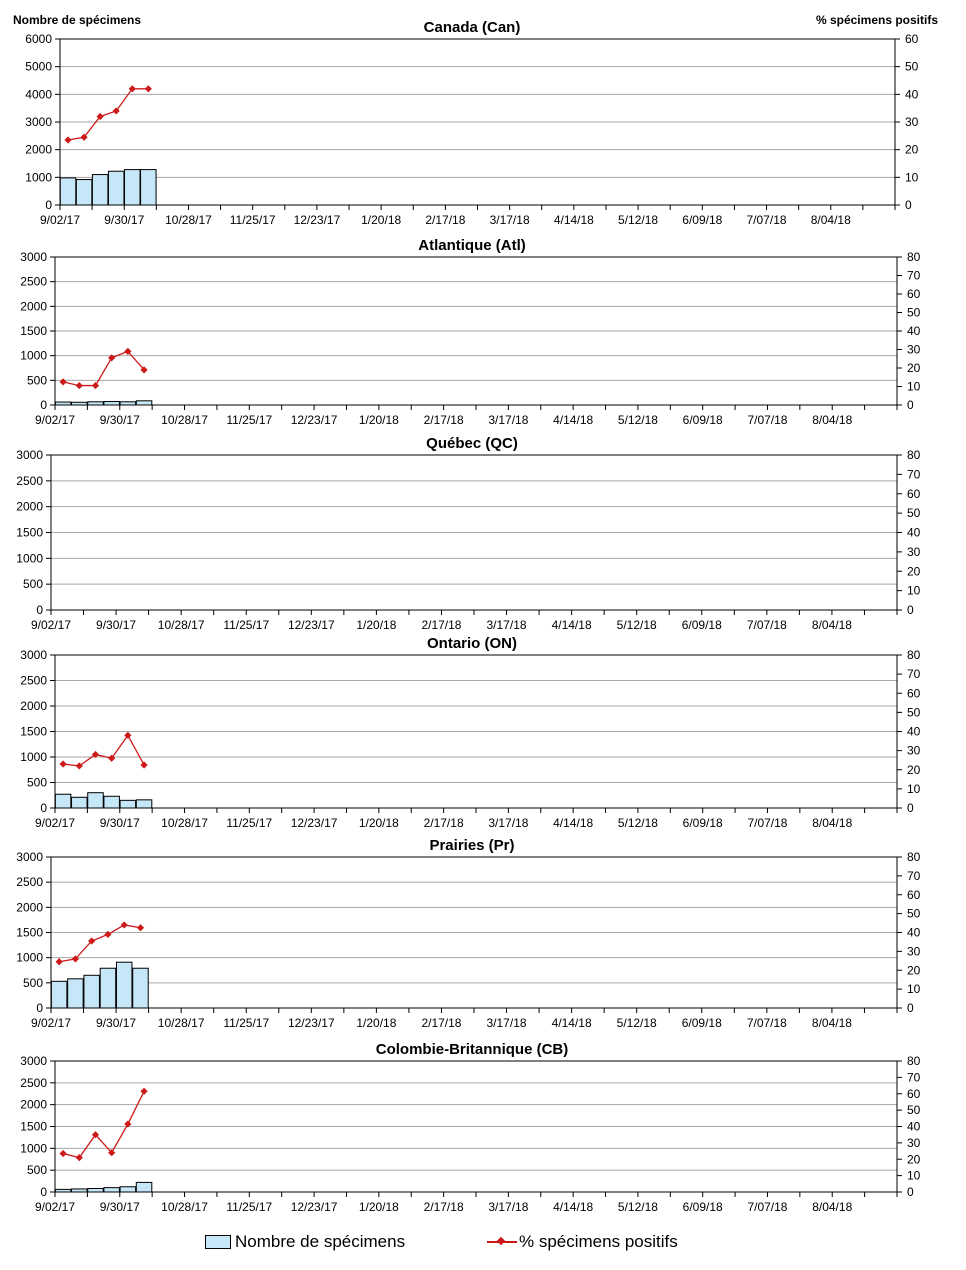  Describe the element at coordinates (124, 220) in the screenshot. I see `x-tick-label: 9/30/17` at that location.